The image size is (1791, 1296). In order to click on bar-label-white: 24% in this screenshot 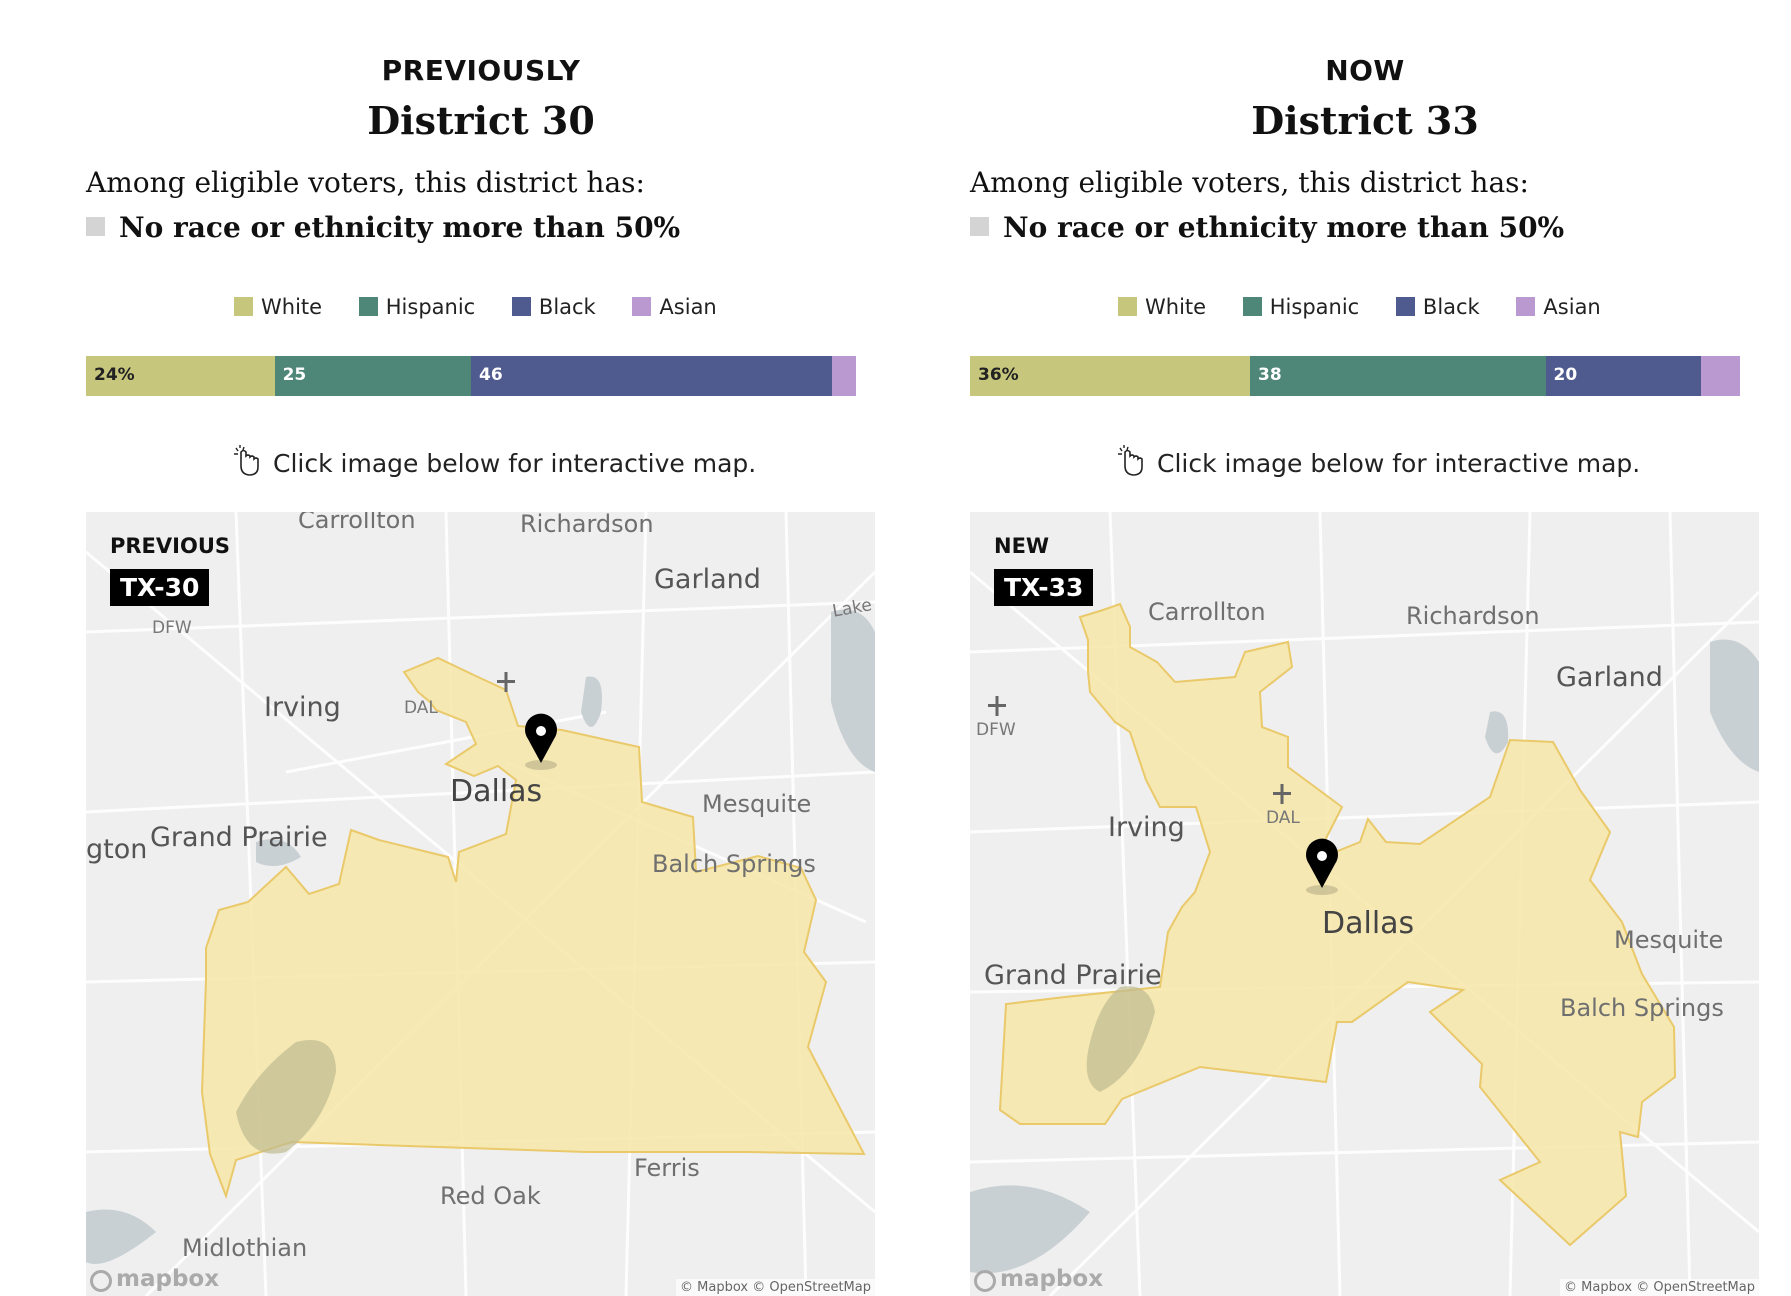, I will do `click(114, 375)`.